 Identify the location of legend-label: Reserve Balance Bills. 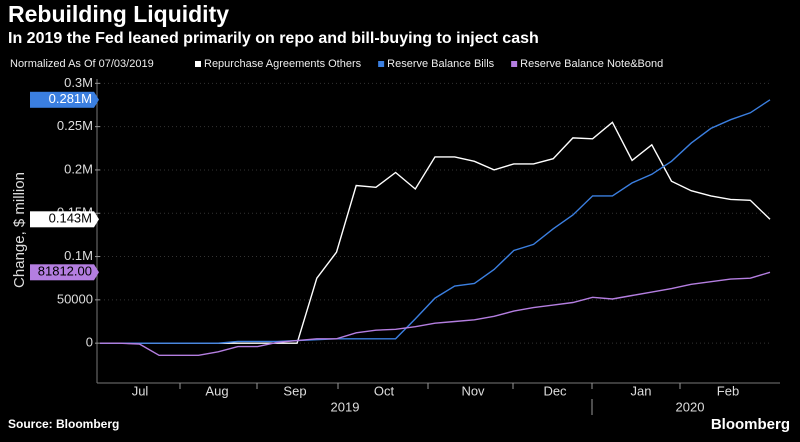
(440, 64).